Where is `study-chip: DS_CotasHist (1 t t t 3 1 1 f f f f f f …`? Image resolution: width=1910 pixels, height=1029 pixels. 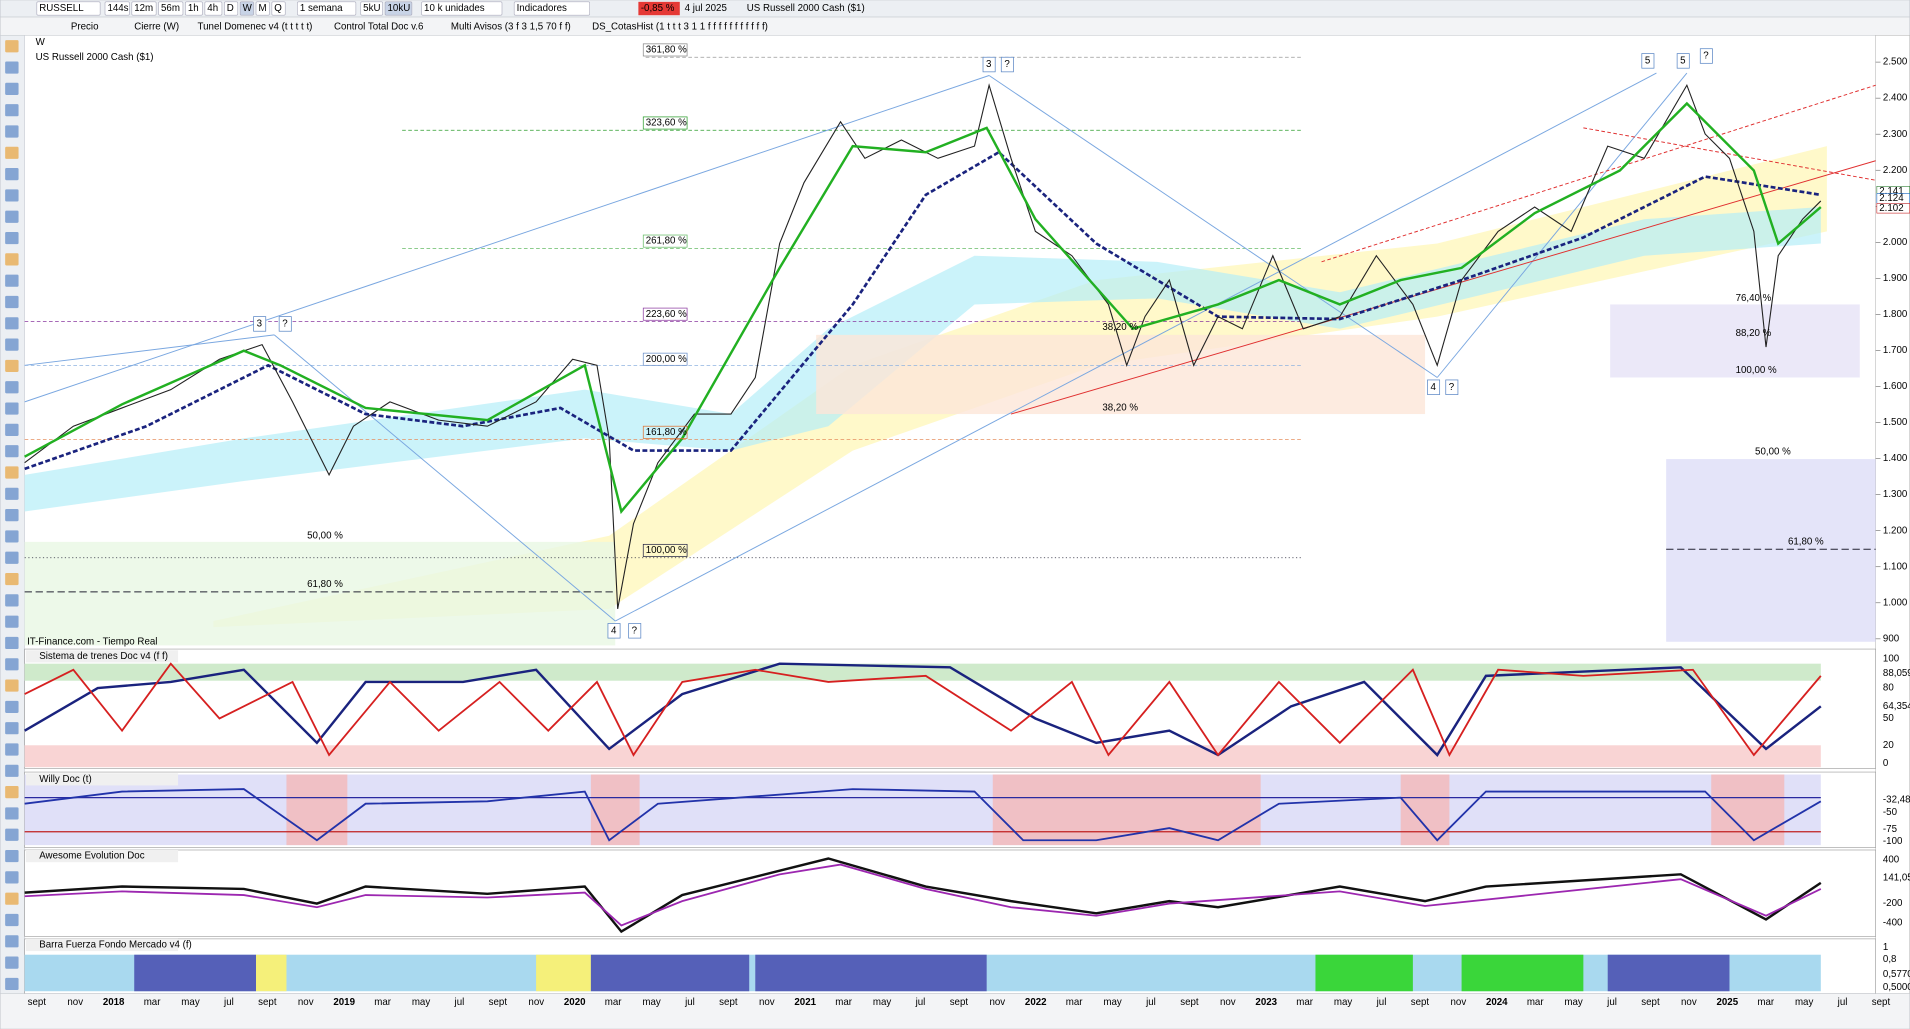
study-chip: DS_CotasHist (1 t t t 3 1 1 f f f f f f … is located at coordinates (680, 26).